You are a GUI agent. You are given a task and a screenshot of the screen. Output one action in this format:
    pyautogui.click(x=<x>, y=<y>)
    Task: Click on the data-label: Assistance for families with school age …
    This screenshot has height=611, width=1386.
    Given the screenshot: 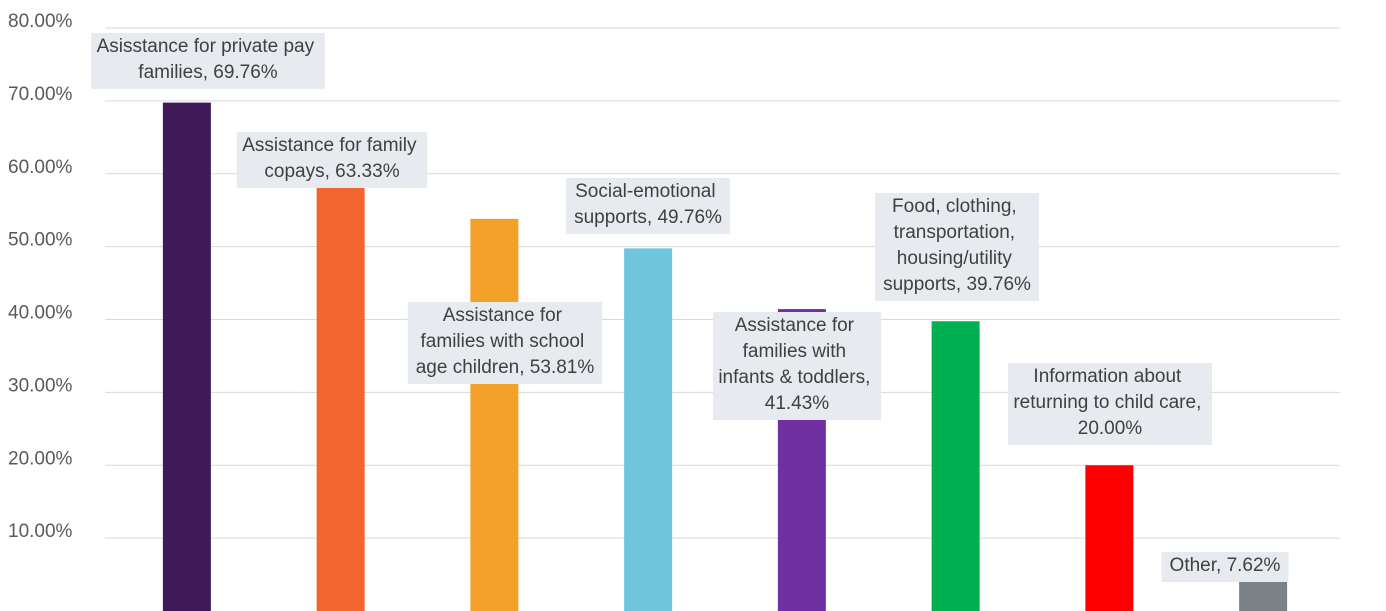 What is the action you would take?
    pyautogui.click(x=505, y=343)
    